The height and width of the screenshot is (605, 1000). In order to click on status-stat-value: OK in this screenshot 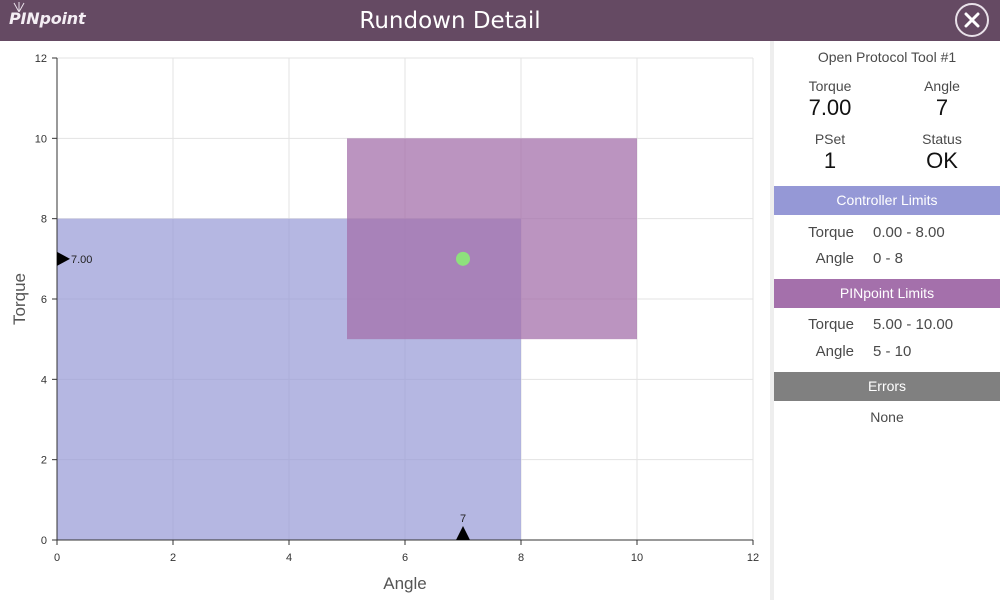, I will do `click(942, 160)`.